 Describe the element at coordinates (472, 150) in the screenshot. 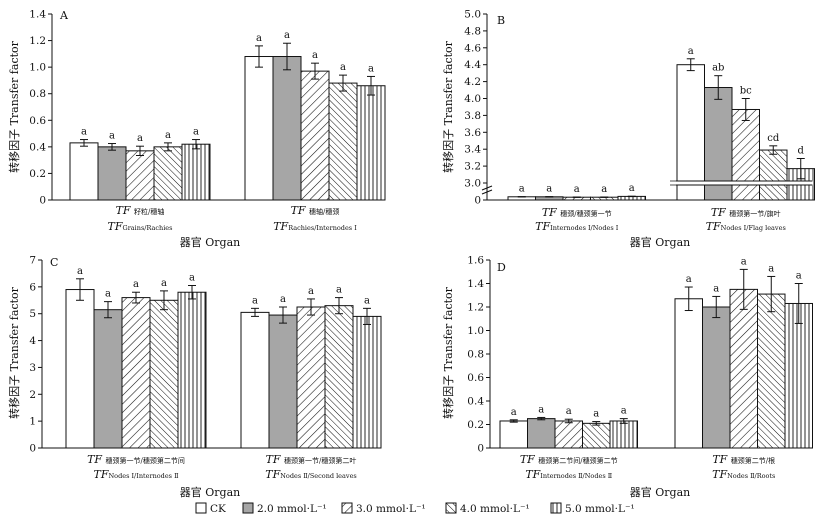

I see `y-tick-label: 3.4` at that location.